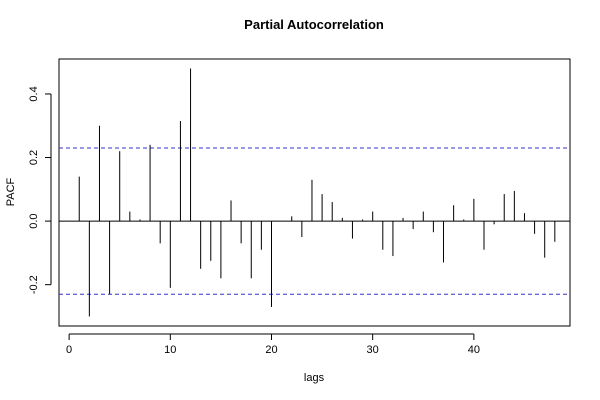 This screenshot has width=600, height=400. I want to click on y-axis: -0.2 0.0 0.2 0.4, so click(40, 190).